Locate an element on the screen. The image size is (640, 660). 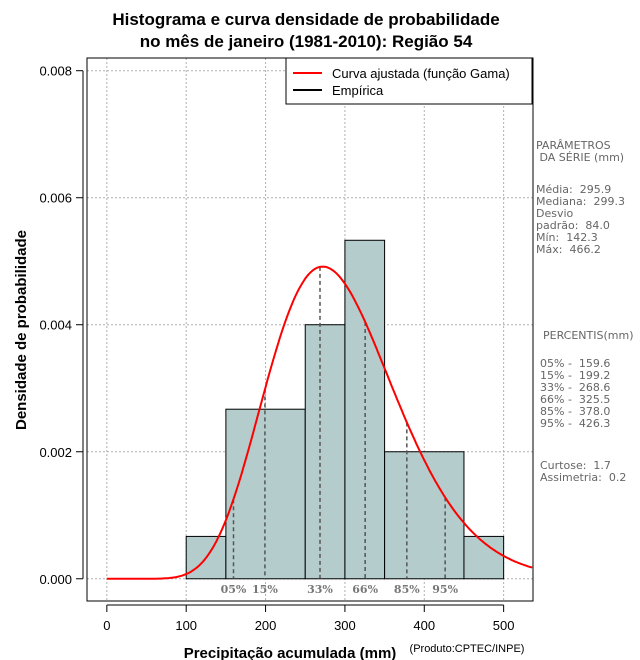
x-tick-label-5: 500 is located at coordinates (504, 625).